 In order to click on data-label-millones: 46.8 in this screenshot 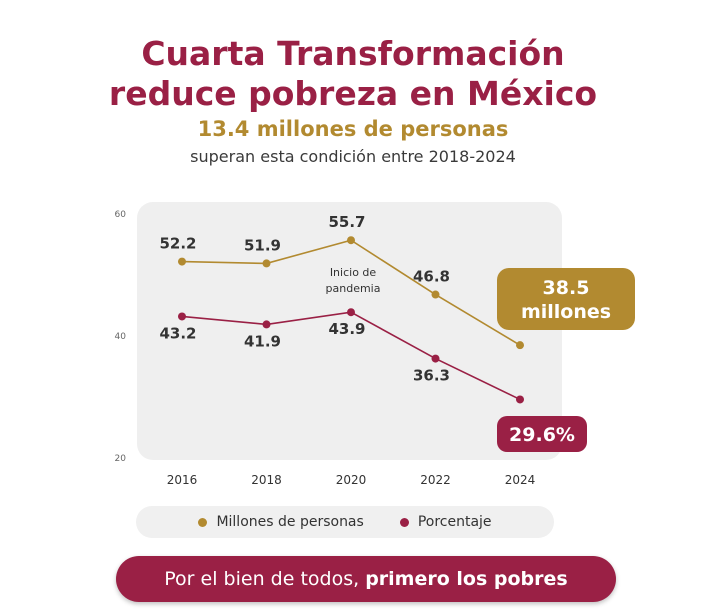, I will do `click(431, 277)`.